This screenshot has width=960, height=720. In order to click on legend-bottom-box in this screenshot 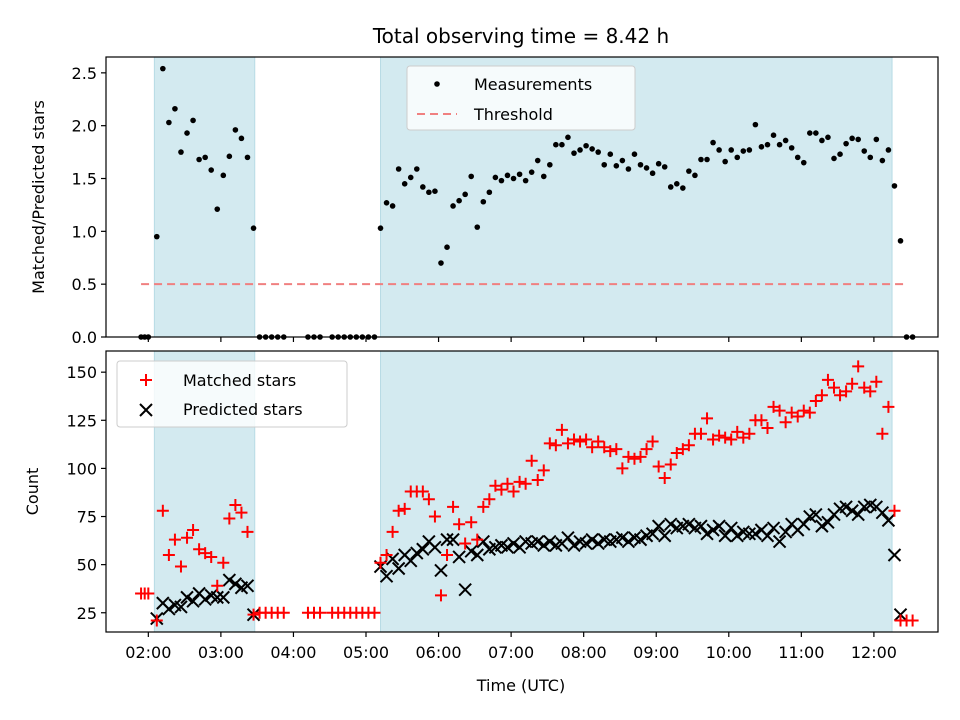, I will do `click(232, 394)`.